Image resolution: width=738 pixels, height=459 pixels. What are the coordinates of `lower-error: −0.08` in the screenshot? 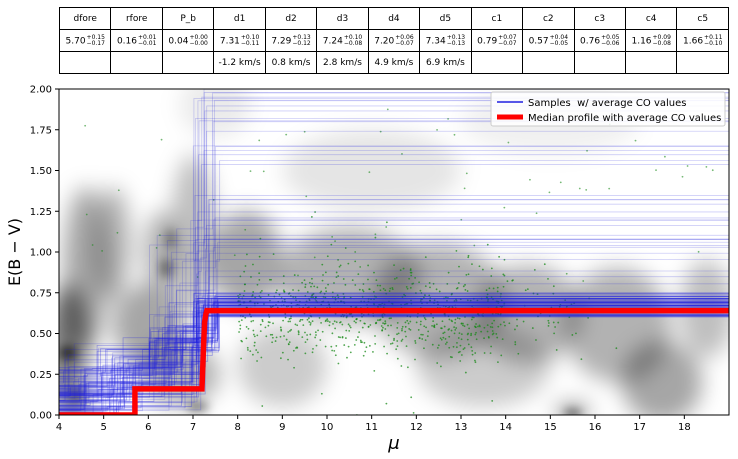 It's located at (353, 43).